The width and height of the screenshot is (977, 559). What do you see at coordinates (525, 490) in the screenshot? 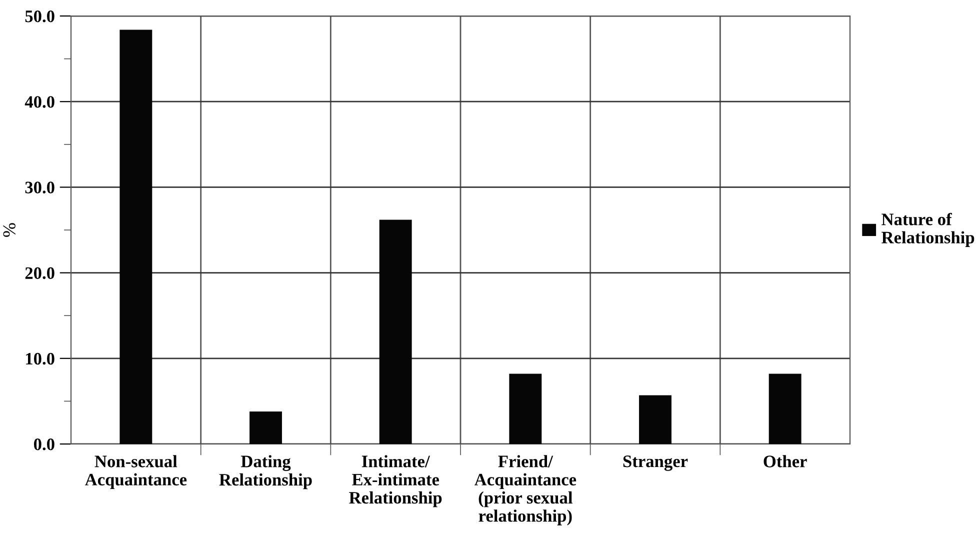
I see `x-tick-label: Friend/ Acquaintance (prior sexual relationship)` at bounding box center [525, 490].